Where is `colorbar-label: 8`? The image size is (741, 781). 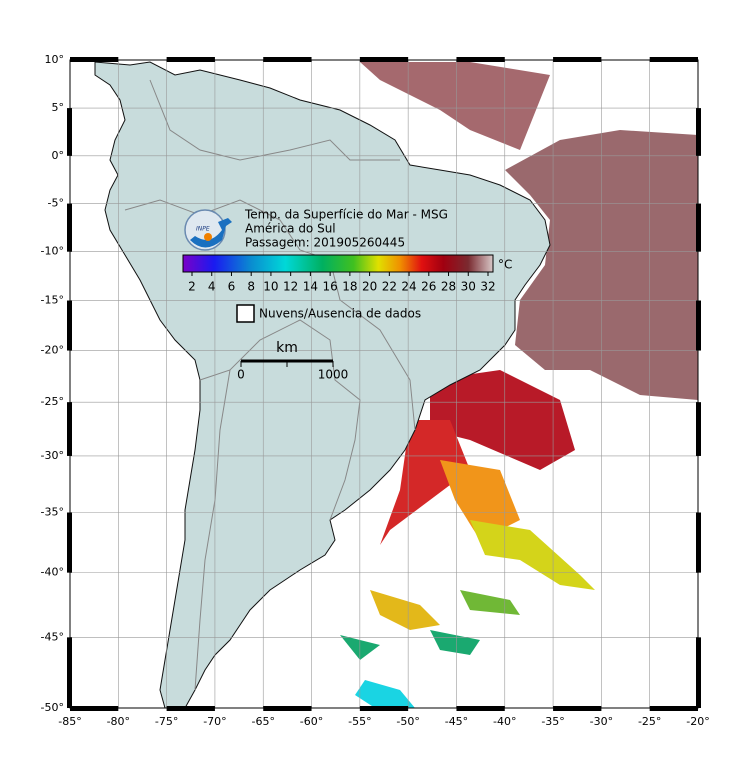
colorbar-label: 8 is located at coordinates (251, 287).